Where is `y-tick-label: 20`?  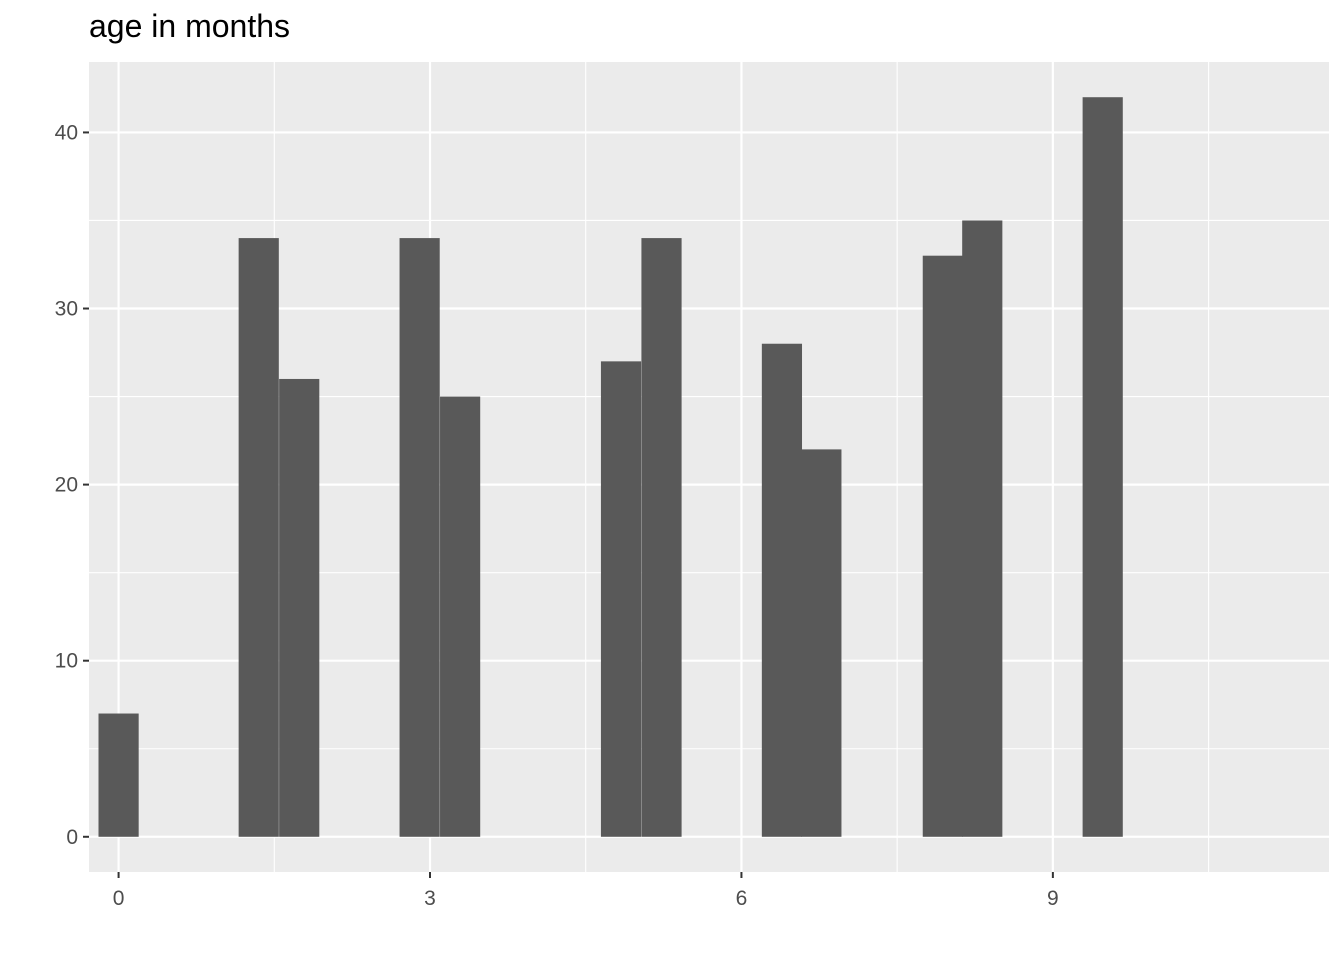 y-tick-label: 20 is located at coordinates (66, 485).